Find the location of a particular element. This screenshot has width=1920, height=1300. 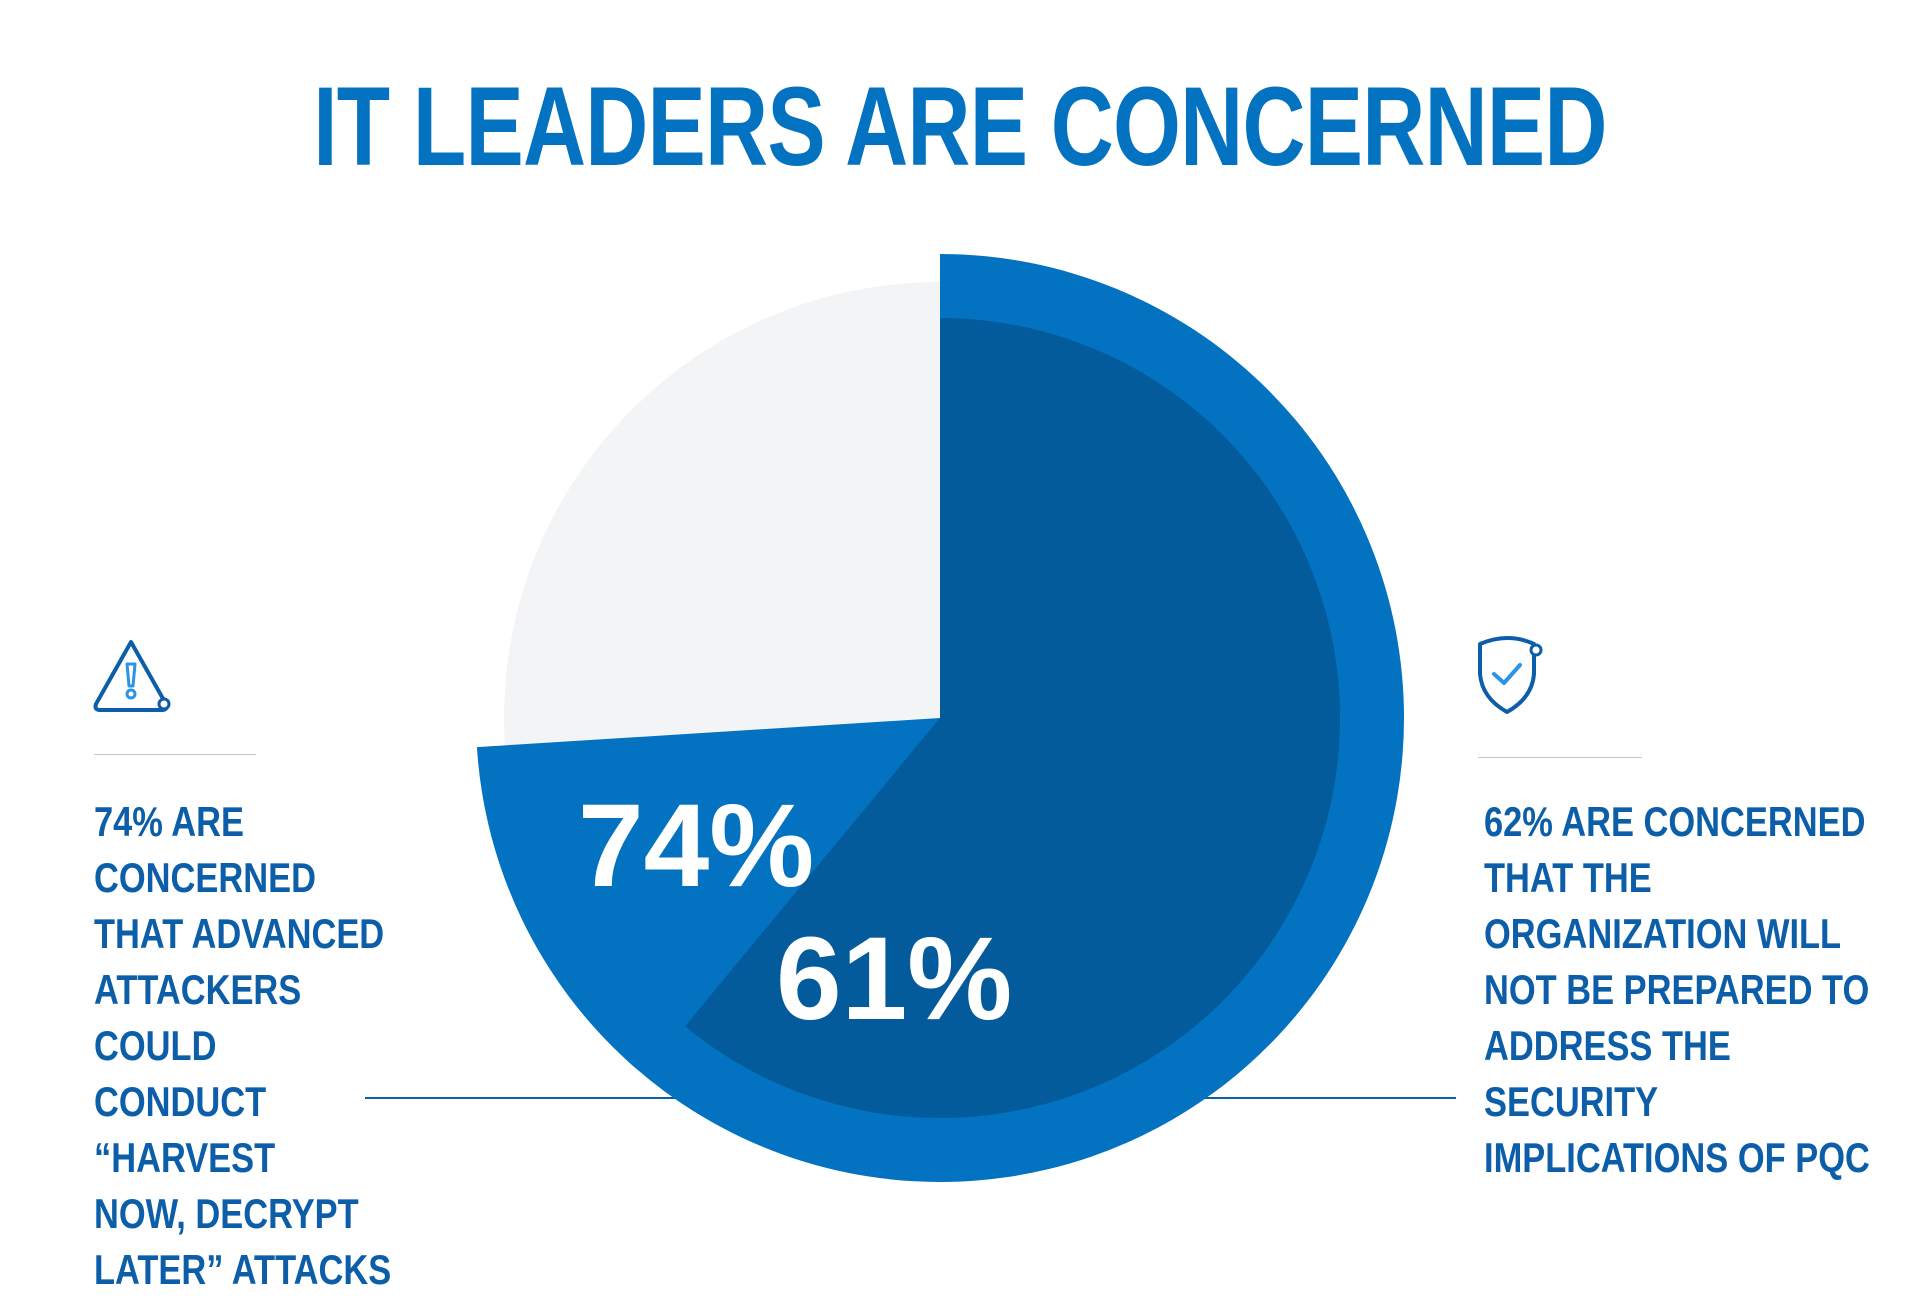

shield-check-icon is located at coordinates (1510, 675).